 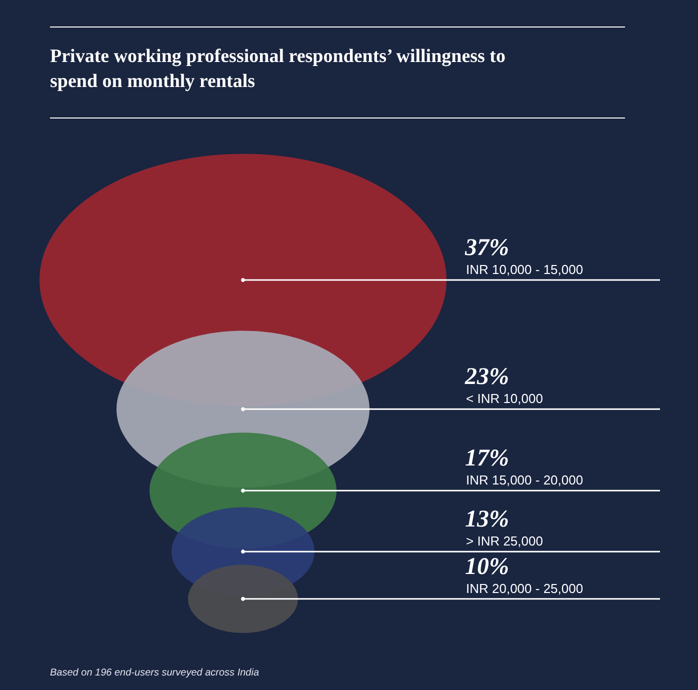 What do you see at coordinates (486, 248) in the screenshot?
I see `data-label: 37%` at bounding box center [486, 248].